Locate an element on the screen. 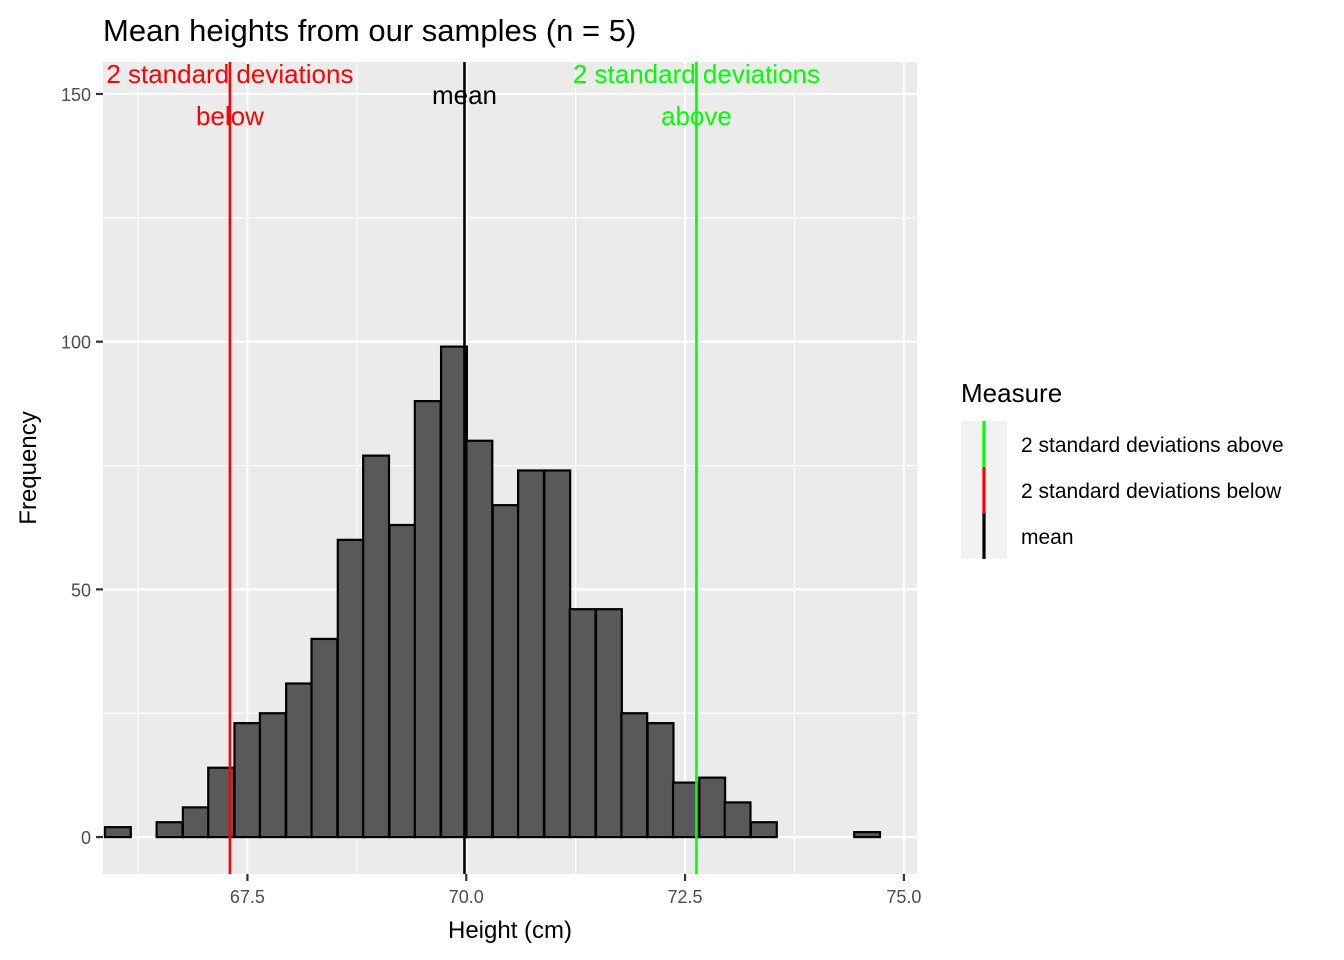 Image resolution: width=1344 pixels, height=960 pixels. x-tick-label: 75.0 is located at coordinates (903, 897).